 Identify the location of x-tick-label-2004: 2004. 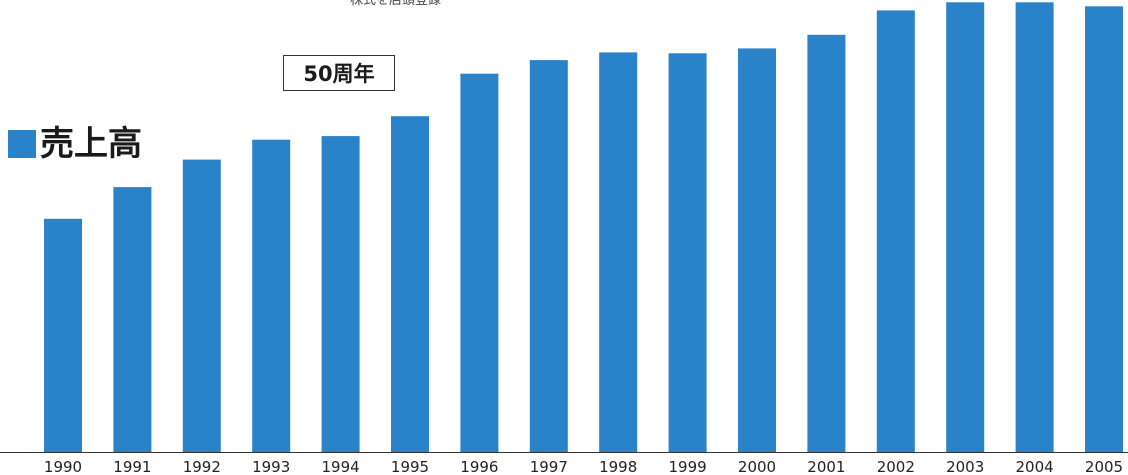
(1035, 466).